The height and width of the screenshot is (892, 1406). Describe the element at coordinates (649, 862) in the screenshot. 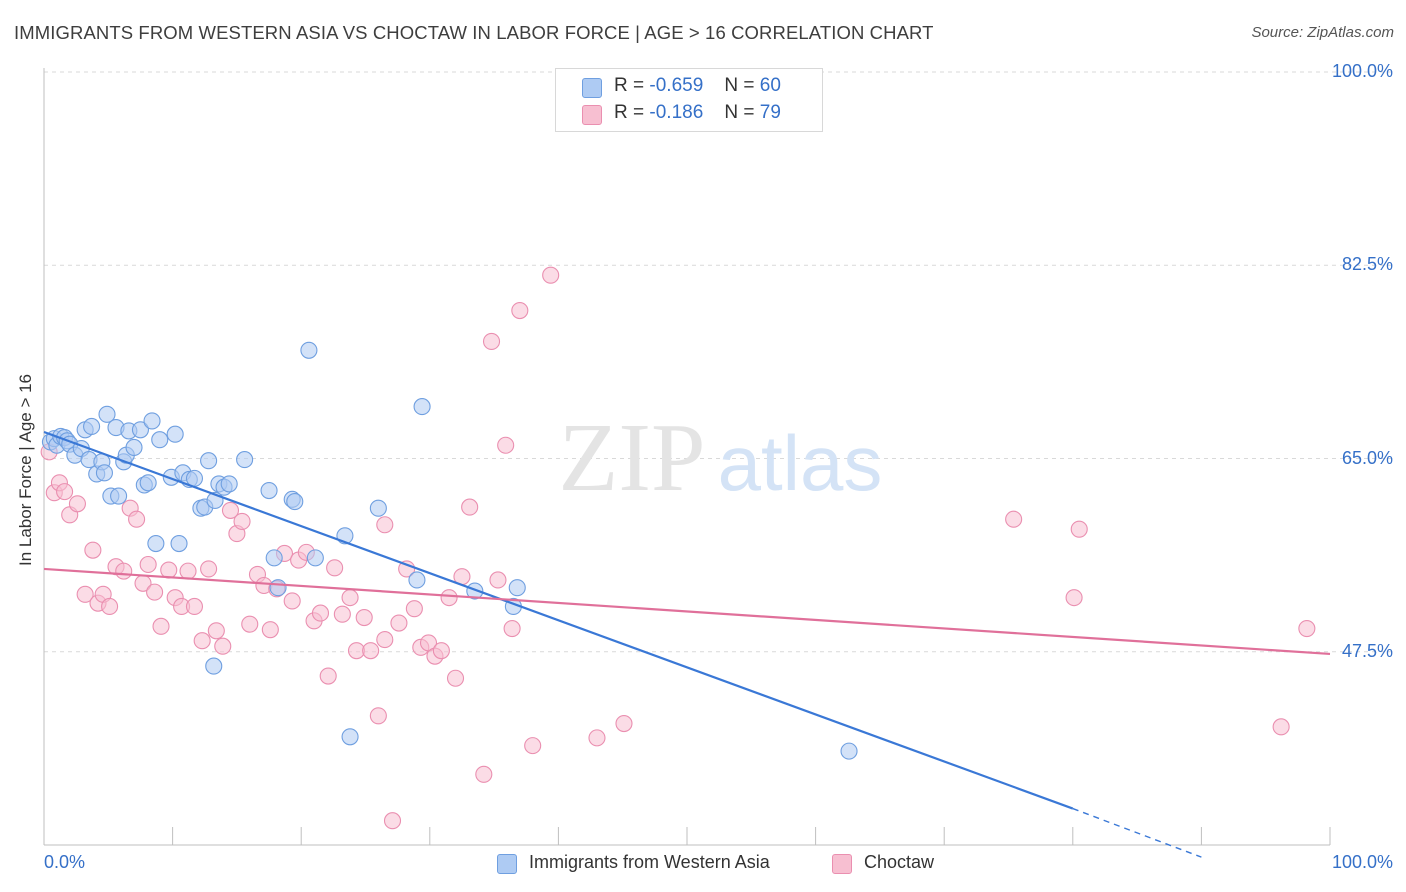

I see `legend-label-western-asia: Immigrants from Western Asia` at that location.